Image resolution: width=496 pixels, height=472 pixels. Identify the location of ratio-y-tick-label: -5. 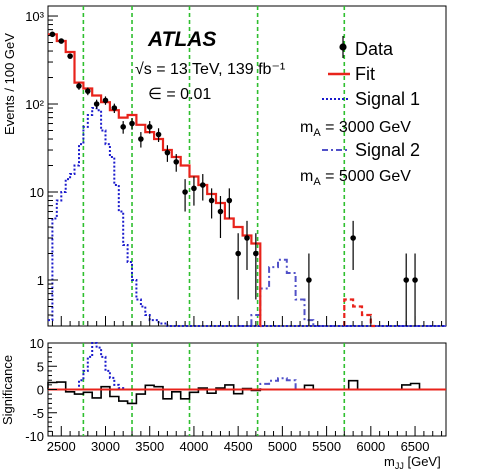
(38, 413).